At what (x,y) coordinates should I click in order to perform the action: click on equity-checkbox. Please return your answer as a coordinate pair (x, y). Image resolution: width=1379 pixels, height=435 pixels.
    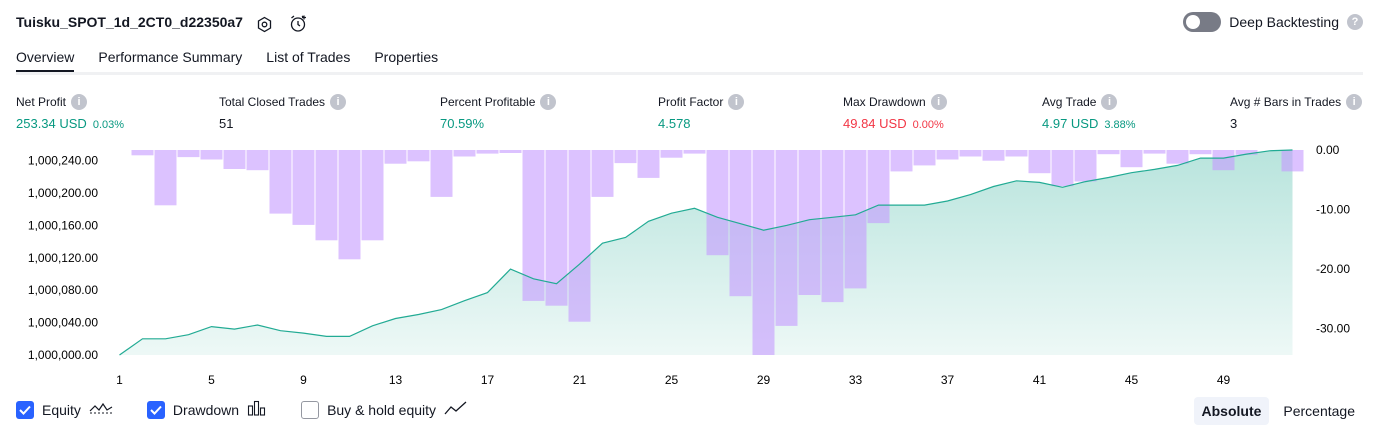
    Looking at the image, I should click on (25, 409).